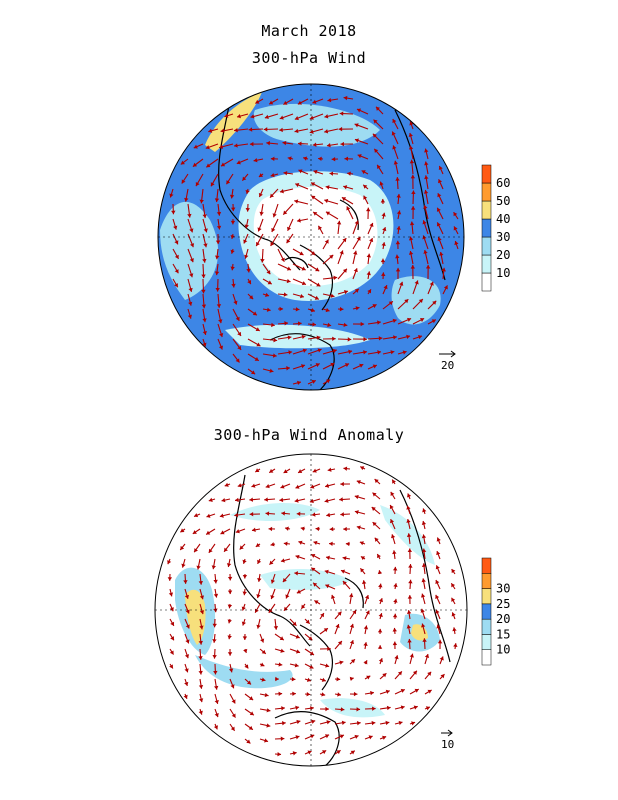 The image size is (618, 800). Describe the element at coordinates (447, 365) in the screenshot. I see `reference-vector-label: 20` at that location.